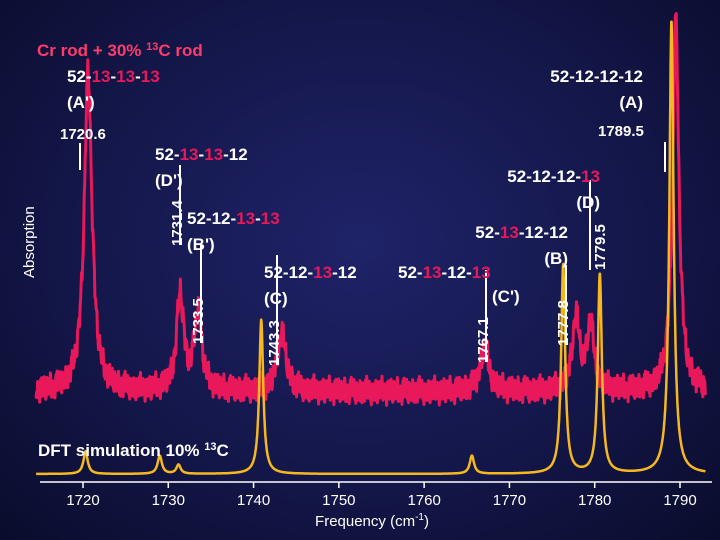 The image size is (720, 540). I want to click on x-tick-label: 1730, so click(168, 500).